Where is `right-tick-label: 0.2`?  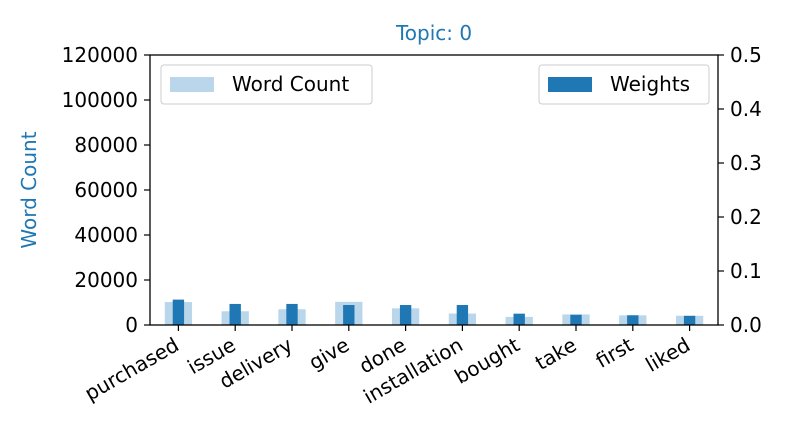
right-tick-label: 0.2 is located at coordinates (746, 217).